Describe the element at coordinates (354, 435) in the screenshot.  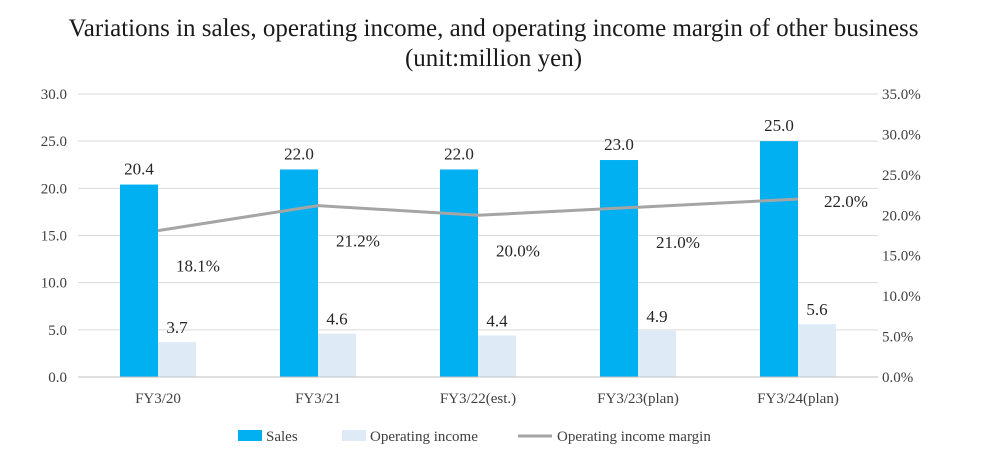
I see `legend-swatch-operating-income` at that location.